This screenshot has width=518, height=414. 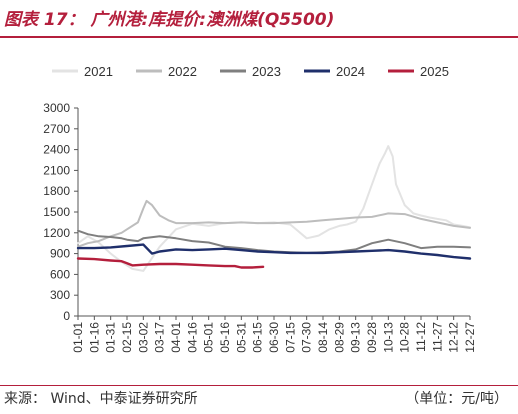 I want to click on x-tick-label: 01-01, so click(x=78, y=337).